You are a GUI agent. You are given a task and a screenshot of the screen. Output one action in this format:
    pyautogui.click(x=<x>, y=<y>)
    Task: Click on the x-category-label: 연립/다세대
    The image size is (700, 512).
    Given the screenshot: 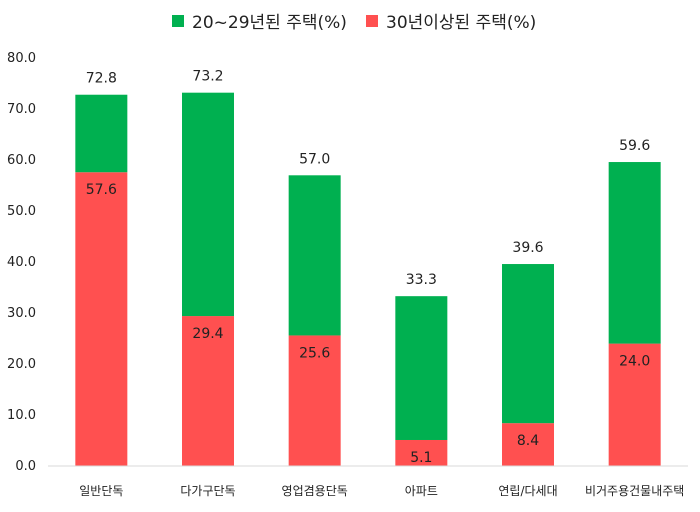 What is the action you would take?
    pyautogui.click(x=527, y=491)
    